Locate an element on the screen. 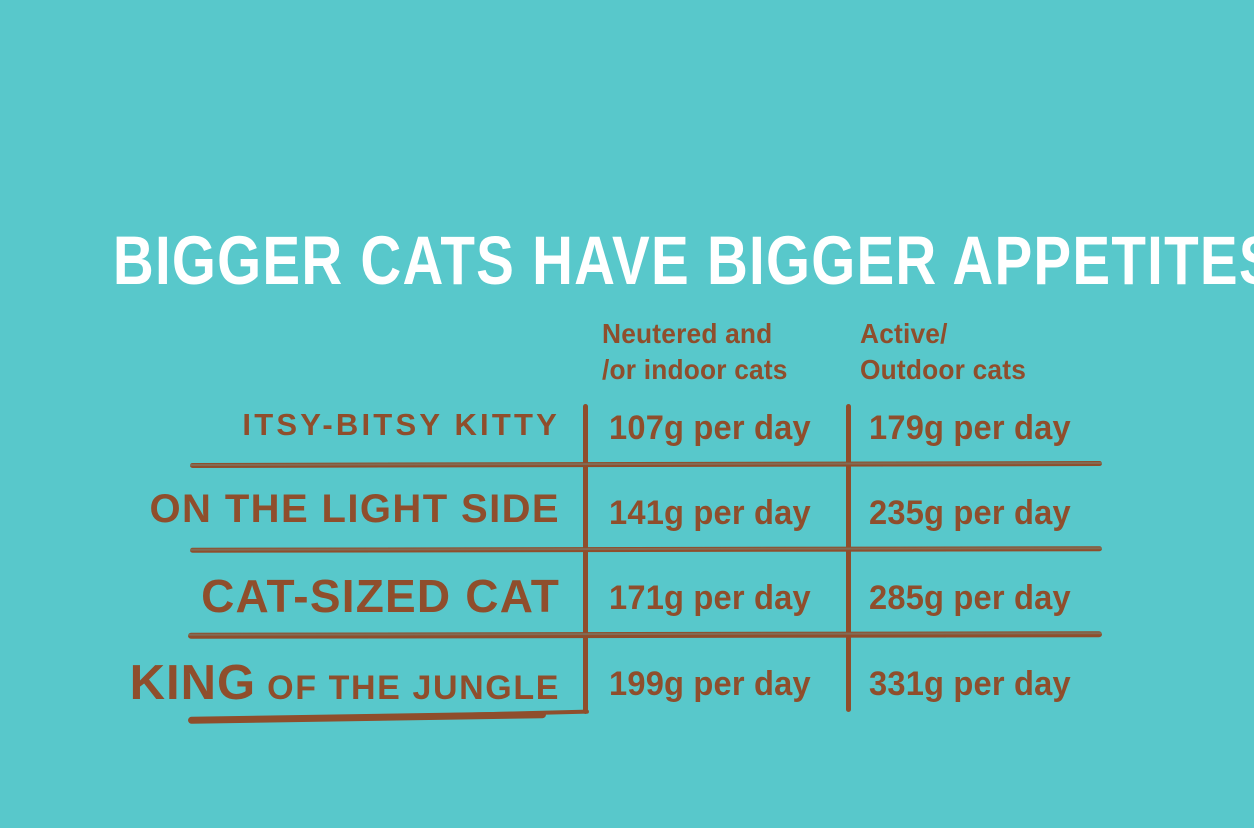  king-underline-stroke is located at coordinates (367, 717).